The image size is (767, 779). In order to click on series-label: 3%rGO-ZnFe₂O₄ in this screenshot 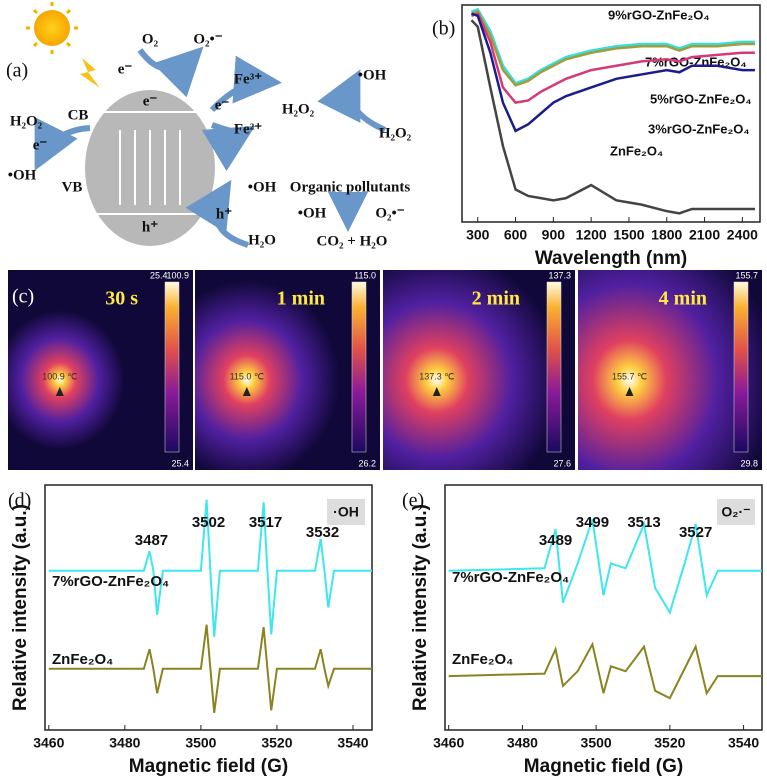, I will do `click(699, 128)`.